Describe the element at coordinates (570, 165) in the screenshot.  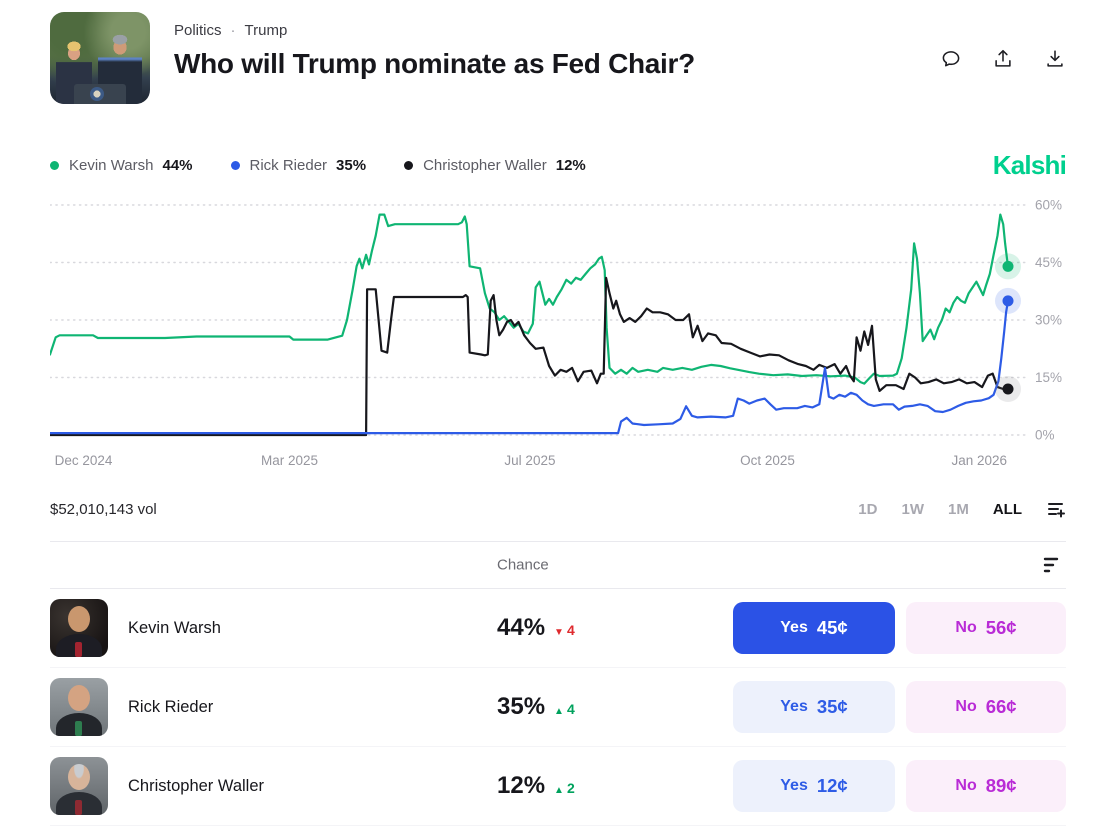
I see `legend-value: 12%` at that location.